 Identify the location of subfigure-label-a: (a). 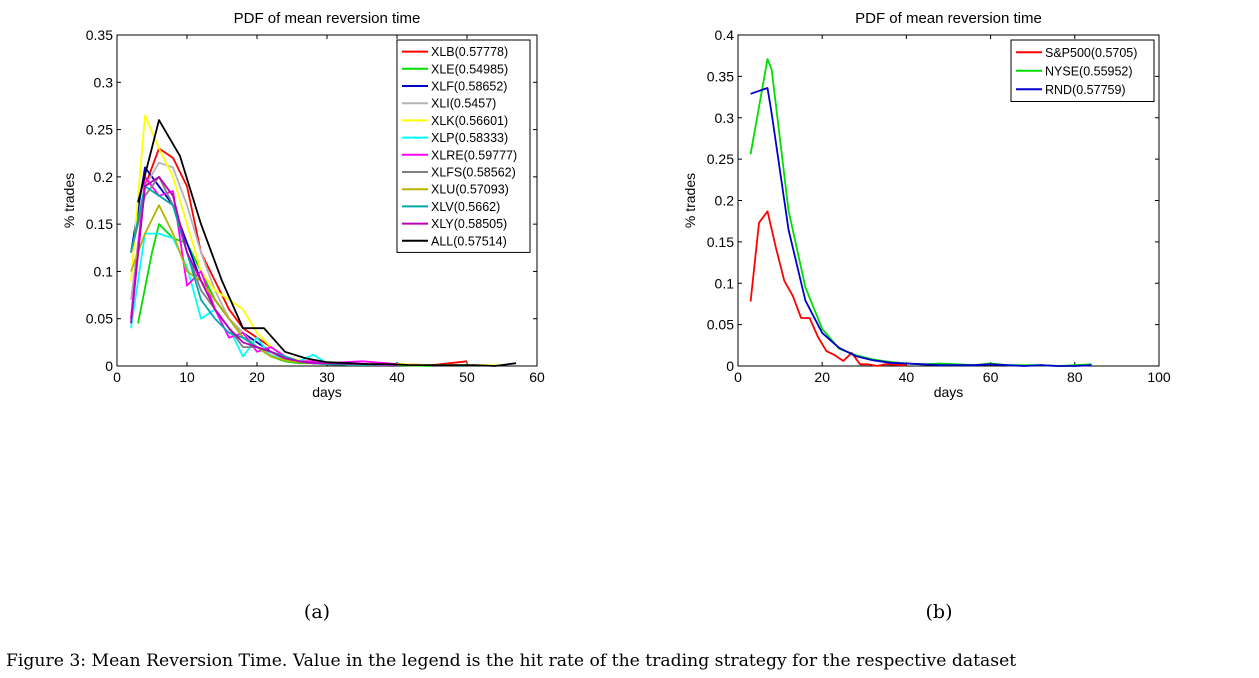
(317, 612).